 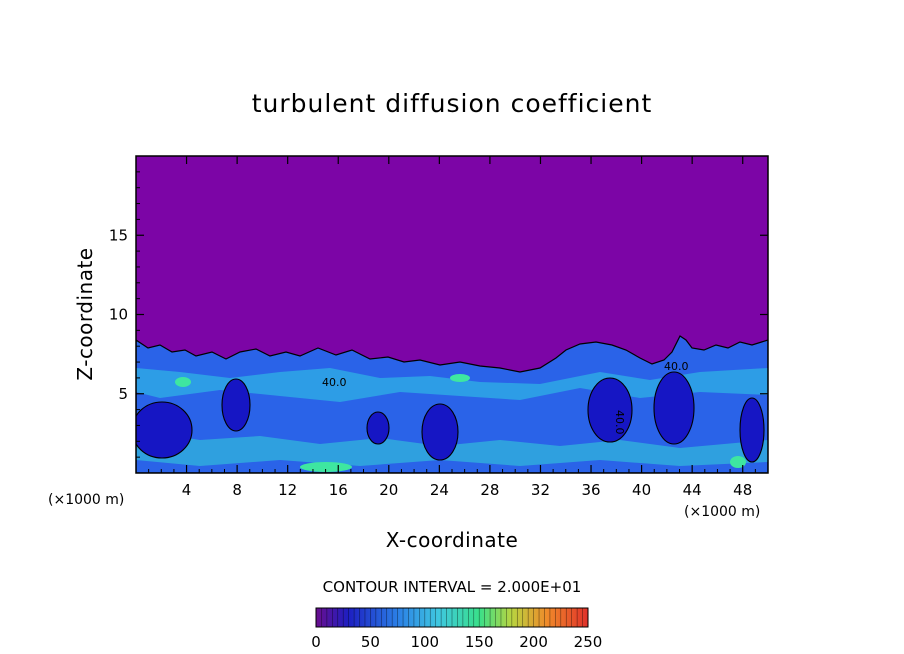 I want to click on y-axis-label: Z-coordinate, so click(x=85, y=313).